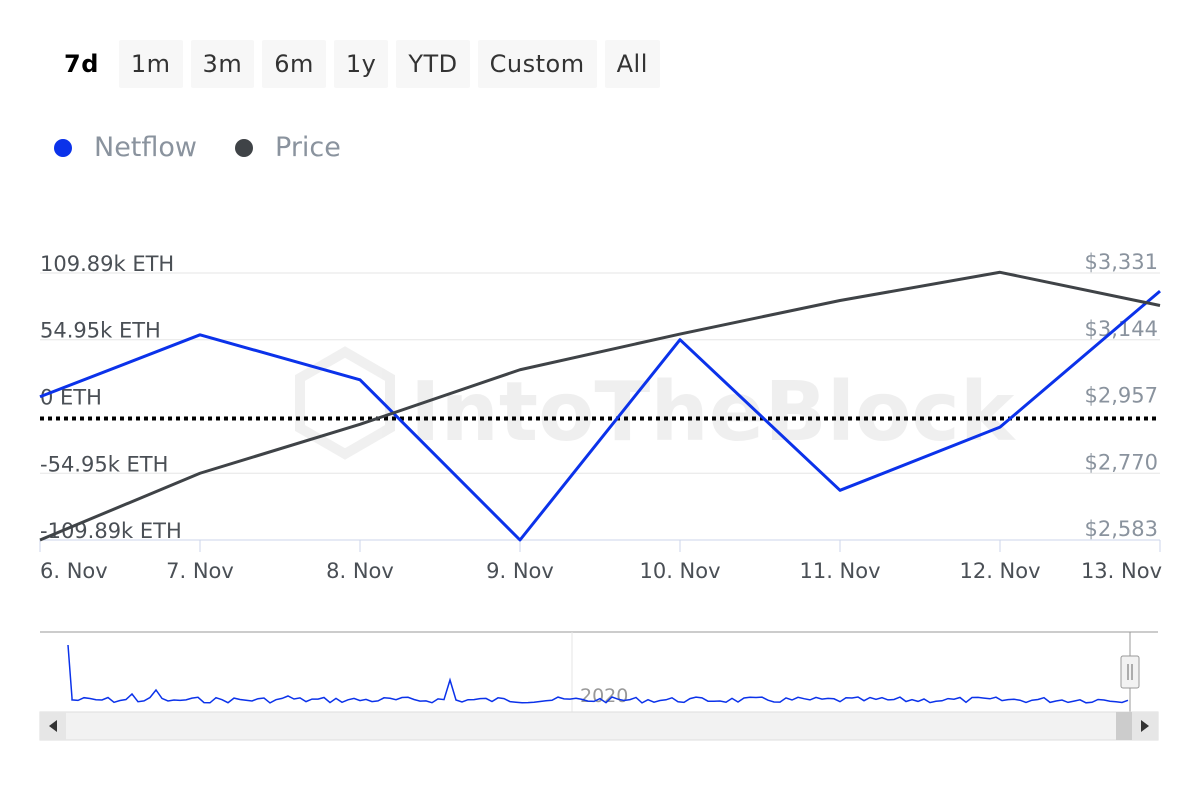 This screenshot has width=1200, height=800. What do you see at coordinates (999, 571) in the screenshot?
I see `x-tick-label: 12. Nov` at bounding box center [999, 571].